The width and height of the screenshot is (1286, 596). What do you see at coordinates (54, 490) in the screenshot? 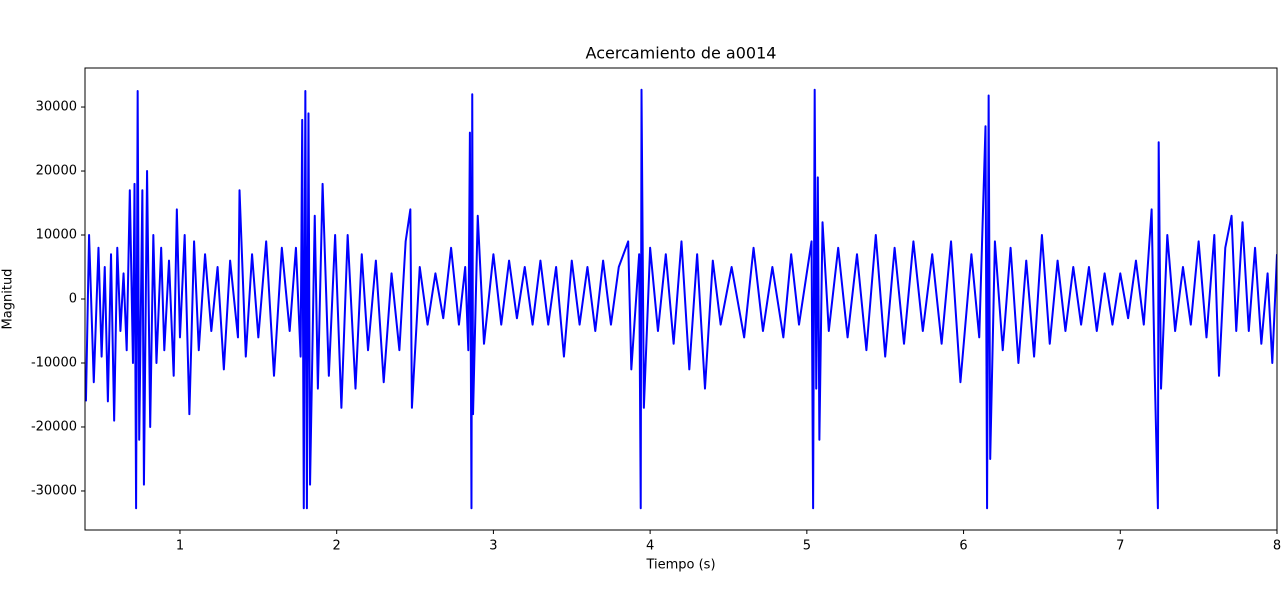
I see `y-tick-label: -30000` at bounding box center [54, 490].